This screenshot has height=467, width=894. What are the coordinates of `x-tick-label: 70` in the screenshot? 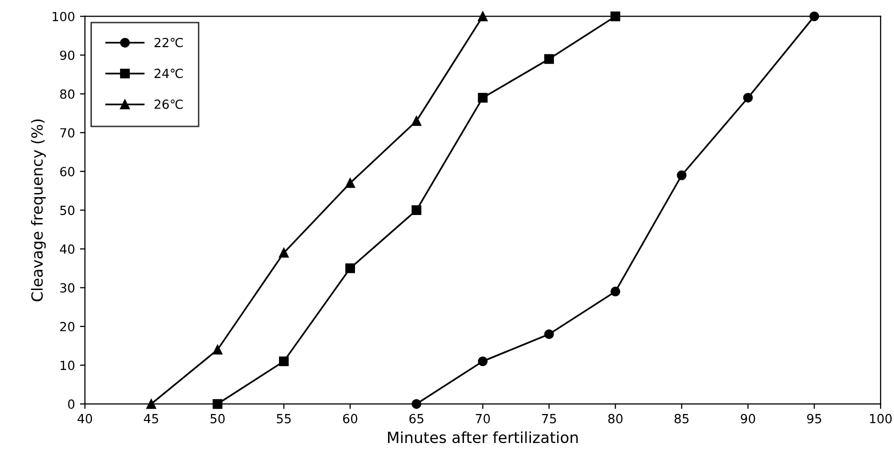 It's located at (483, 419).